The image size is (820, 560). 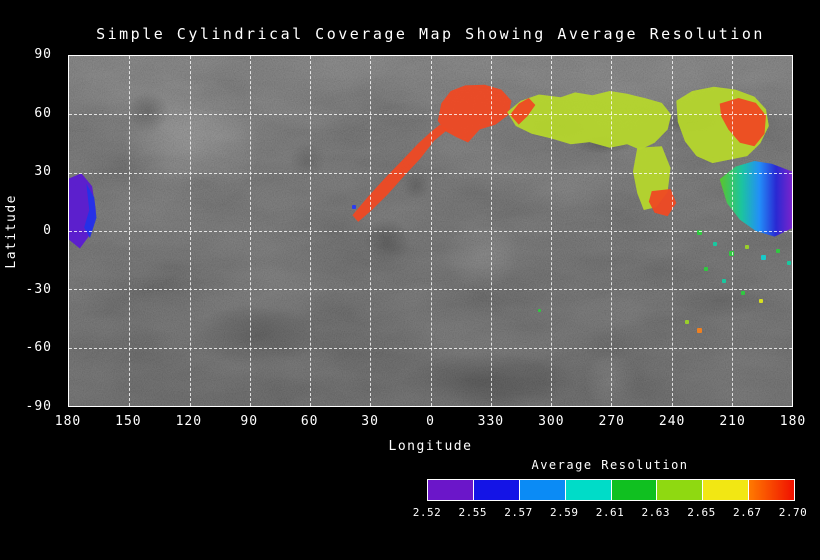 What do you see at coordinates (47, 230) in the screenshot?
I see `y-tick-label: 0` at bounding box center [47, 230].